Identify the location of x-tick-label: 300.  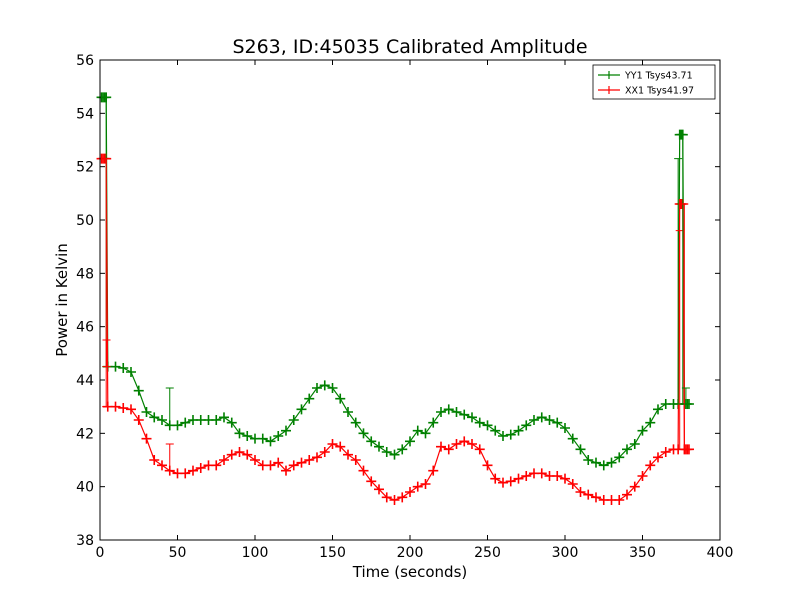
(565, 553).